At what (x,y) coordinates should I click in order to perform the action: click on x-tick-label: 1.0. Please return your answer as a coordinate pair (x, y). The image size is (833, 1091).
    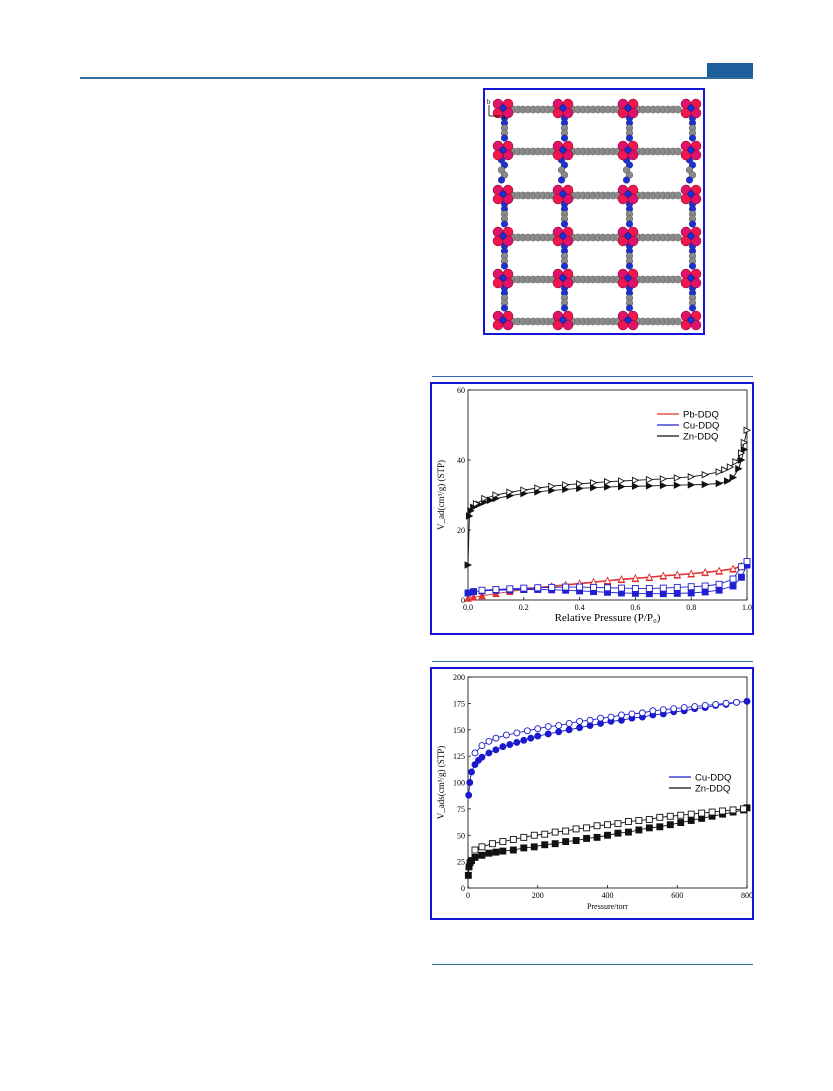
    Looking at the image, I should click on (747, 607).